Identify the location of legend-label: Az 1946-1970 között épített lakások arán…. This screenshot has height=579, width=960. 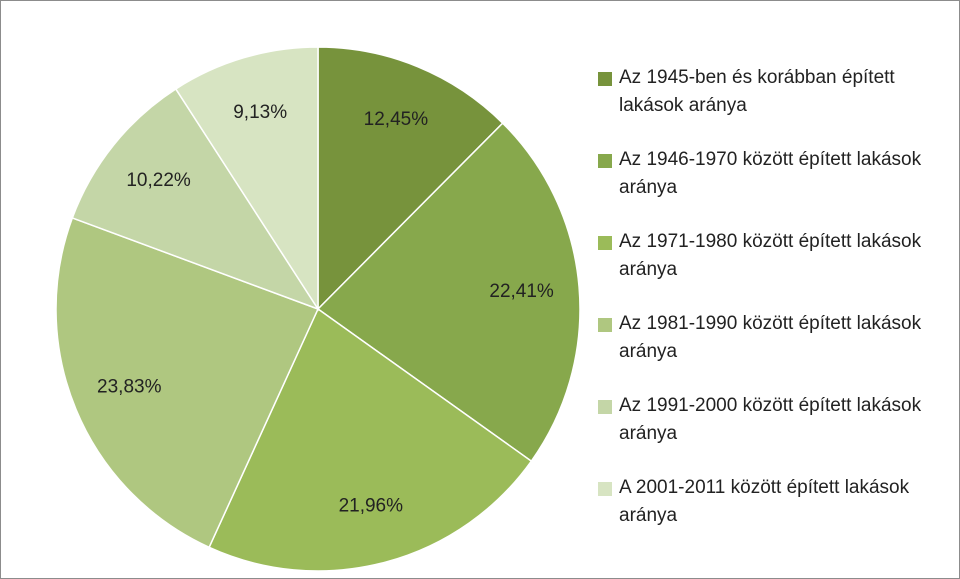
(770, 173).